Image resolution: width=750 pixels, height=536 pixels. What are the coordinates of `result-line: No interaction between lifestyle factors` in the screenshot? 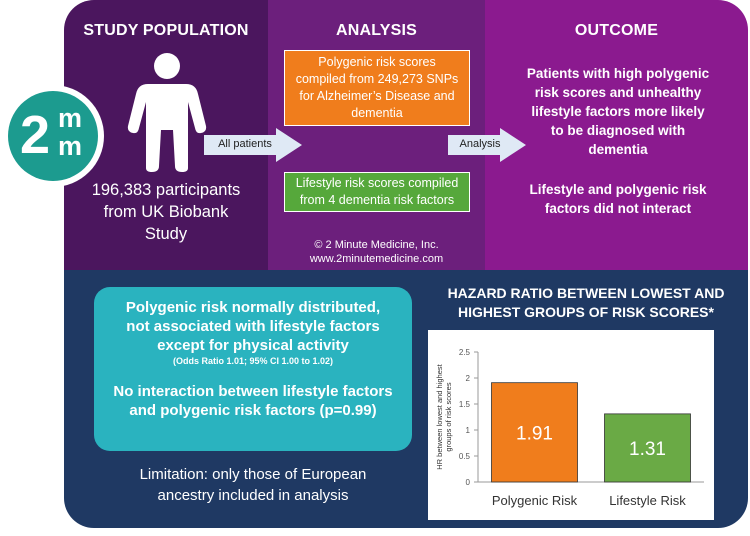 It's located at (253, 391).